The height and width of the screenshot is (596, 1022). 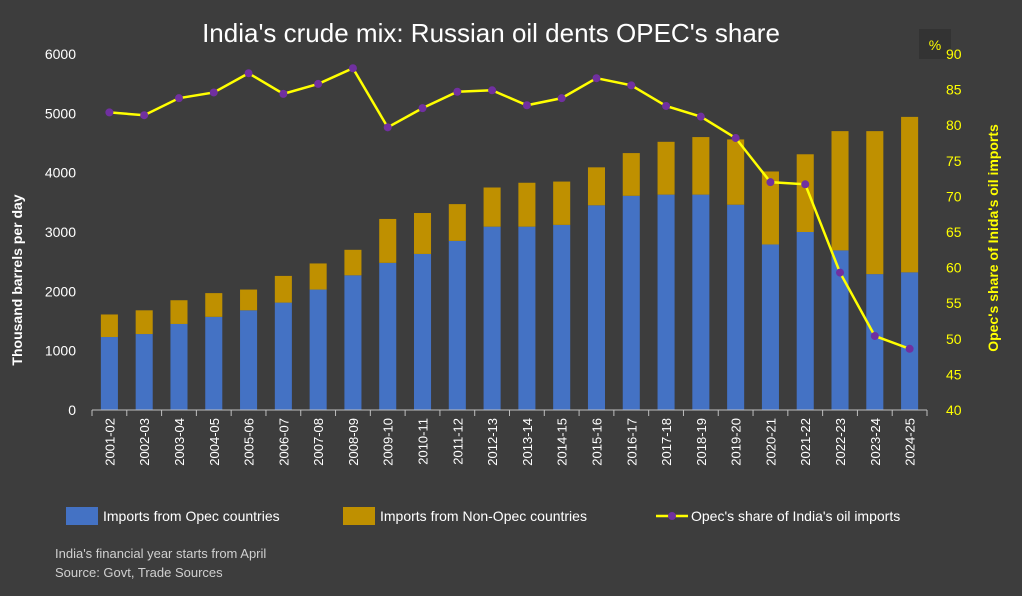 What do you see at coordinates (60, 173) in the screenshot?
I see `y-tick-label: 4000` at bounding box center [60, 173].